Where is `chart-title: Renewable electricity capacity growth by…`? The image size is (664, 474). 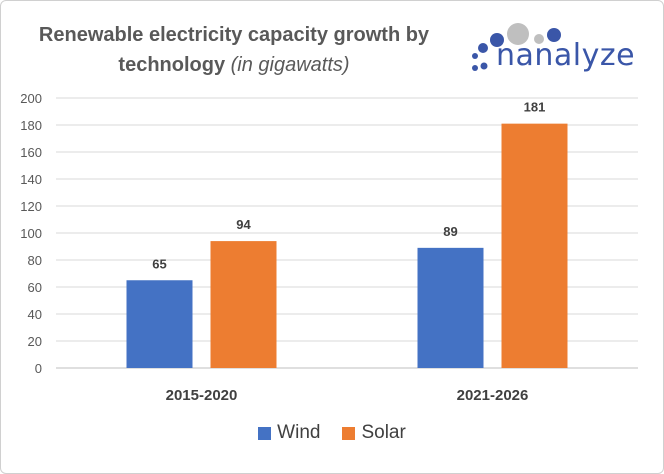 chart-title: Renewable electricity capacity growth by… is located at coordinates (234, 50).